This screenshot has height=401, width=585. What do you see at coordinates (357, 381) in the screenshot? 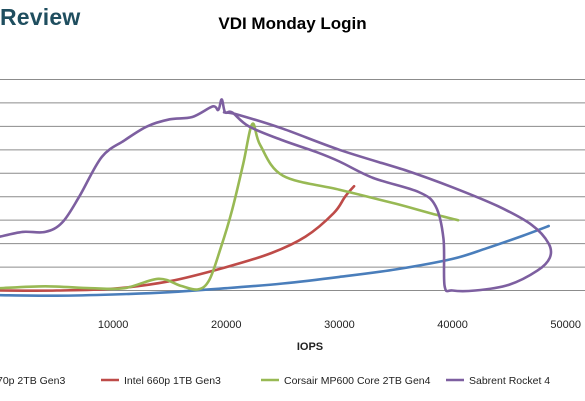
I see `legend-label: Corsair MP600 Core 2TB Gen4` at bounding box center [357, 381].